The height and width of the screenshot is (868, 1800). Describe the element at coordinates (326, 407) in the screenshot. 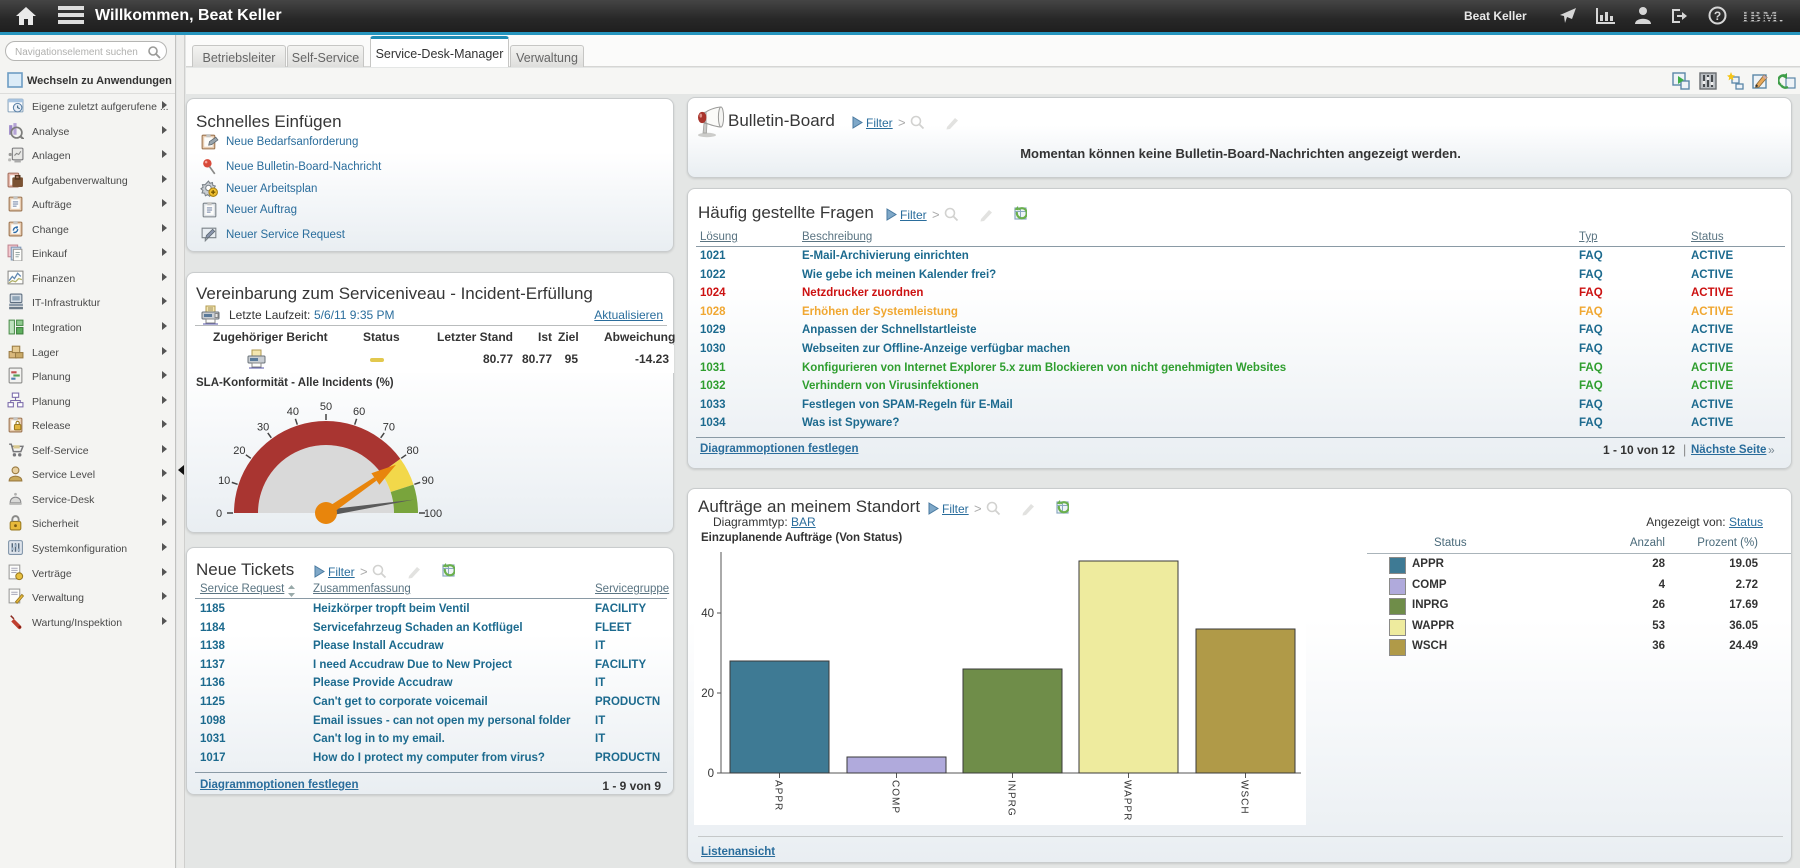

I see `svg-text: 50` at that location.